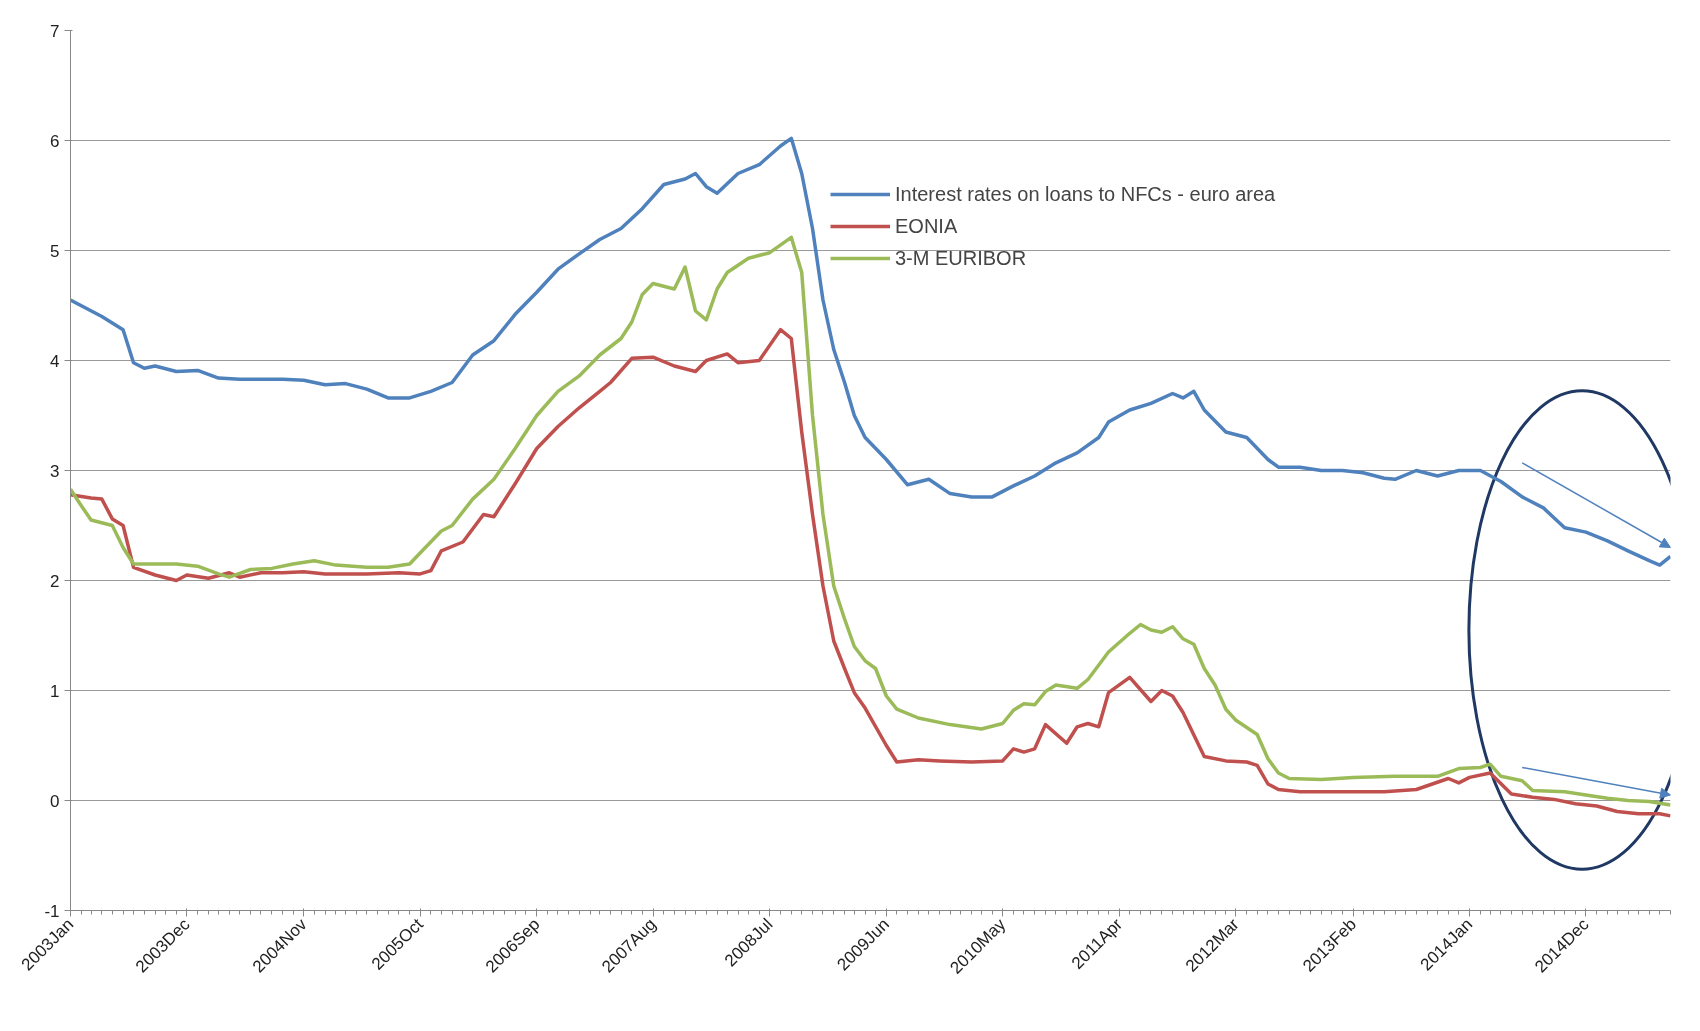 This screenshot has width=1700, height=1031. What do you see at coordinates (55, 581) in the screenshot?
I see `y-tick-label: 2` at bounding box center [55, 581].